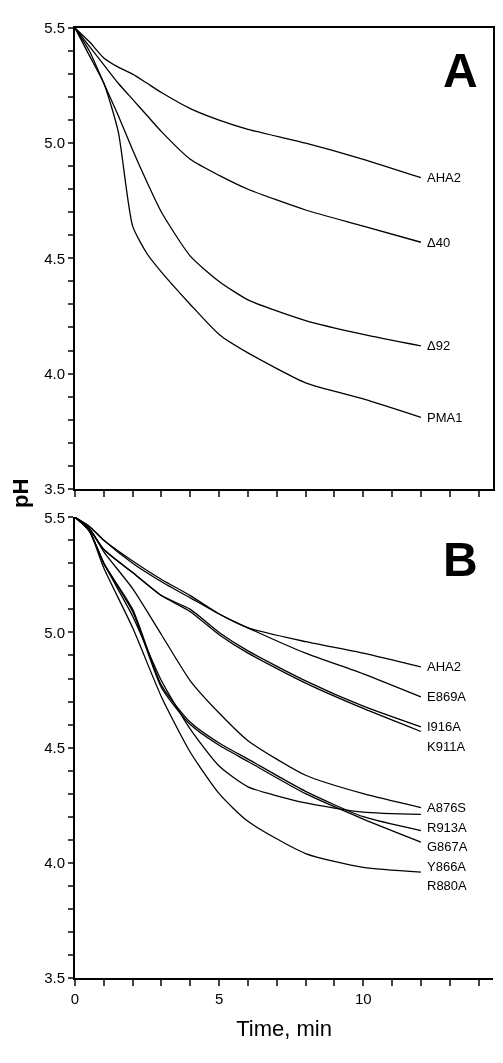  I want to click on x-tick-label: 5, so click(219, 998).